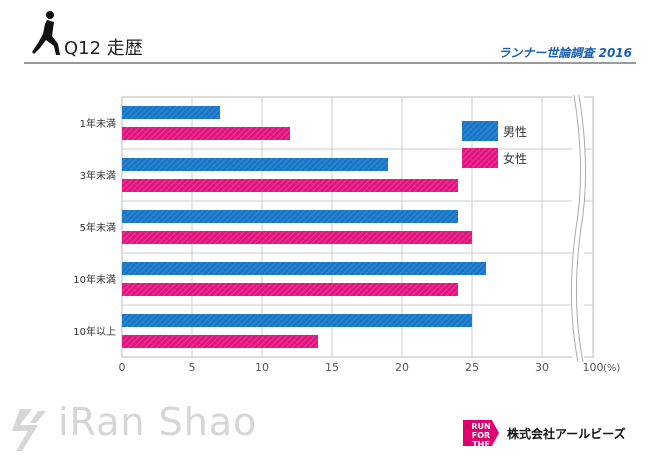 This screenshot has width=660, height=467. I want to click on x-tick-label: 30, so click(542, 367).